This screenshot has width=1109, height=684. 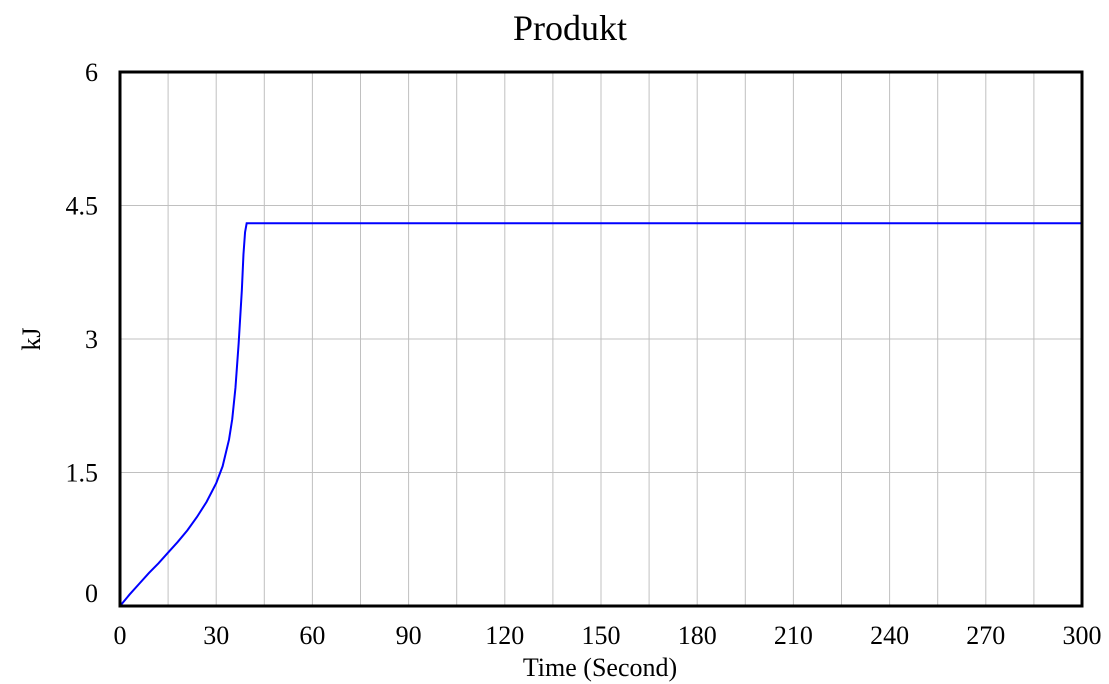 I want to click on y-tick-label: 4.5, so click(x=82, y=206).